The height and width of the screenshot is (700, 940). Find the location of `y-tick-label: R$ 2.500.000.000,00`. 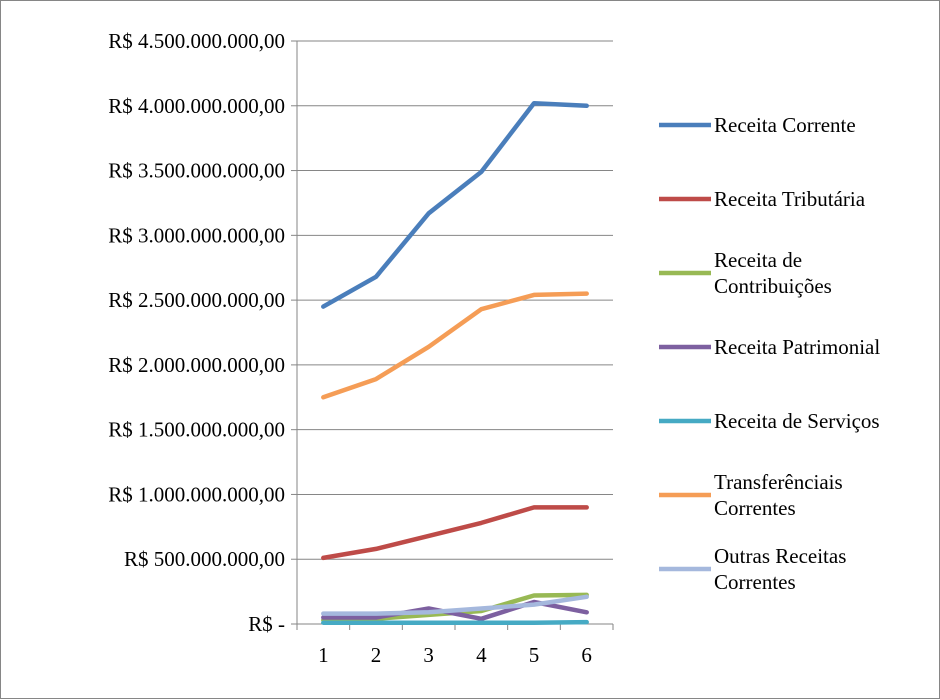

y-tick-label: R$ 2.500.000.000,00 is located at coordinates (196, 300).